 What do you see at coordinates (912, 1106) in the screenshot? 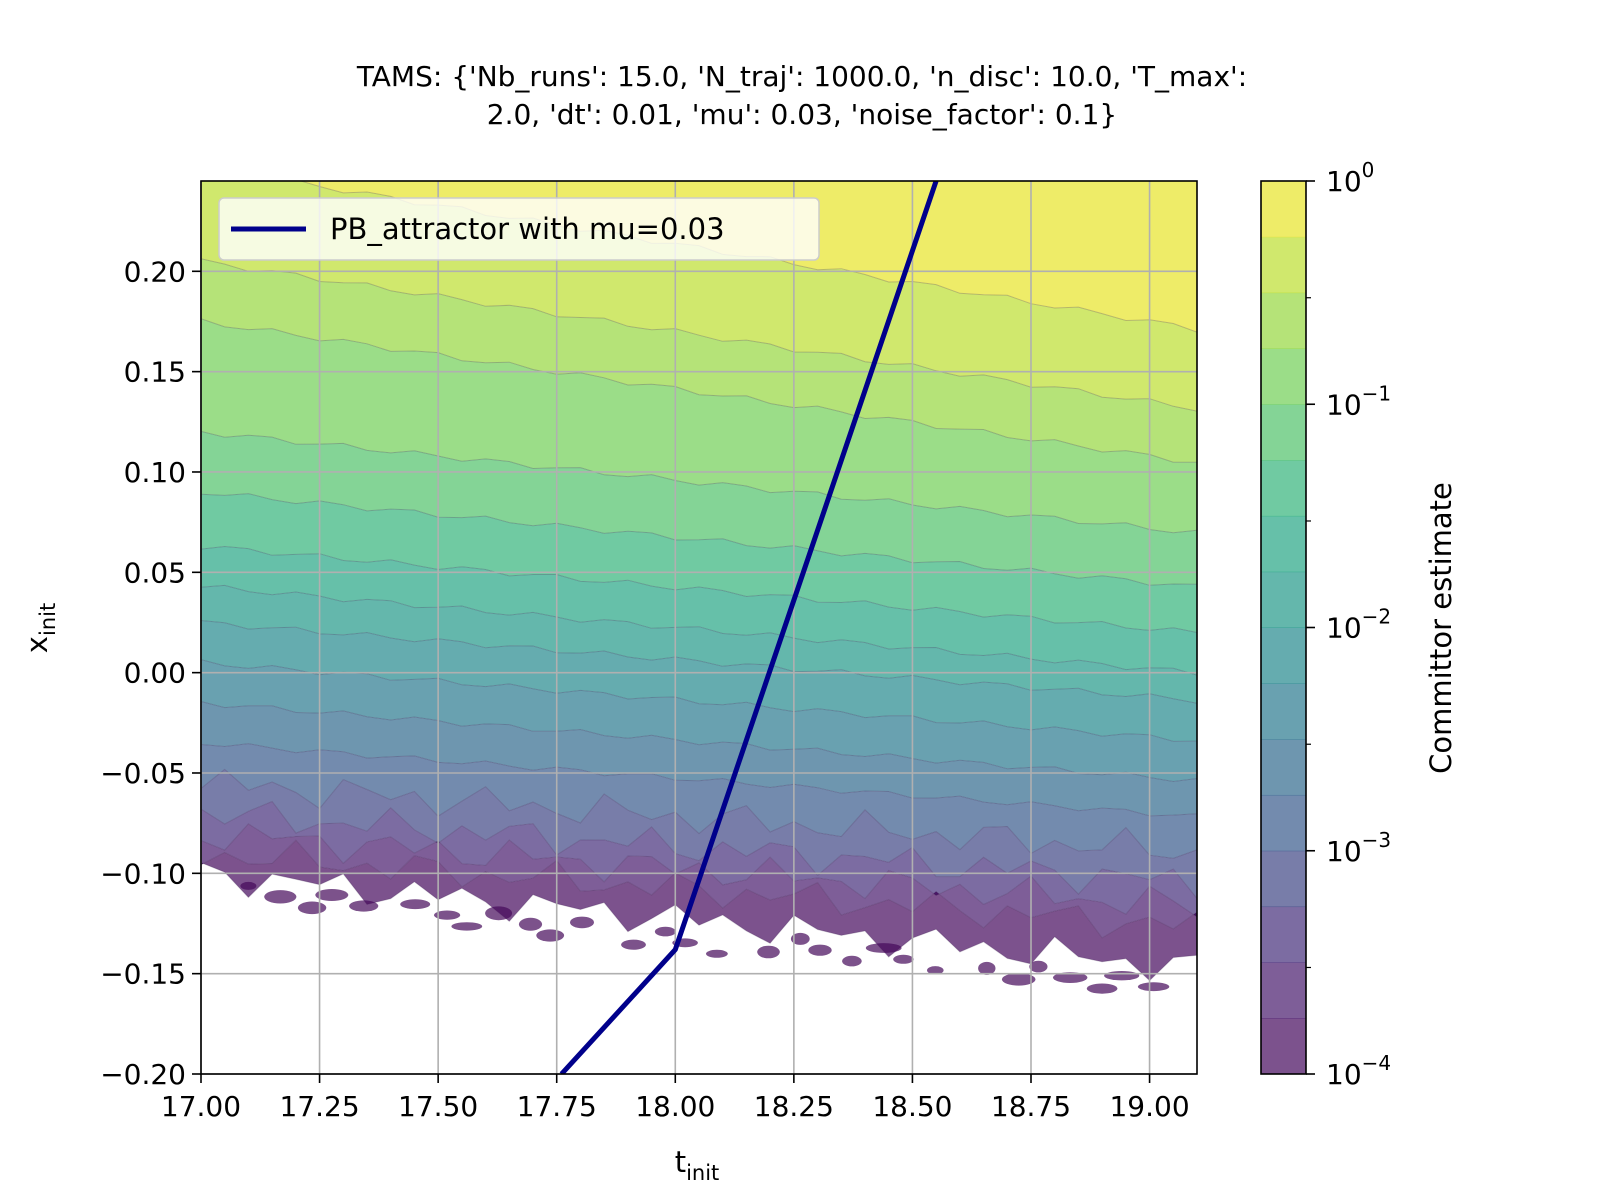
I see `x-tick-label: 18.50` at bounding box center [912, 1106].